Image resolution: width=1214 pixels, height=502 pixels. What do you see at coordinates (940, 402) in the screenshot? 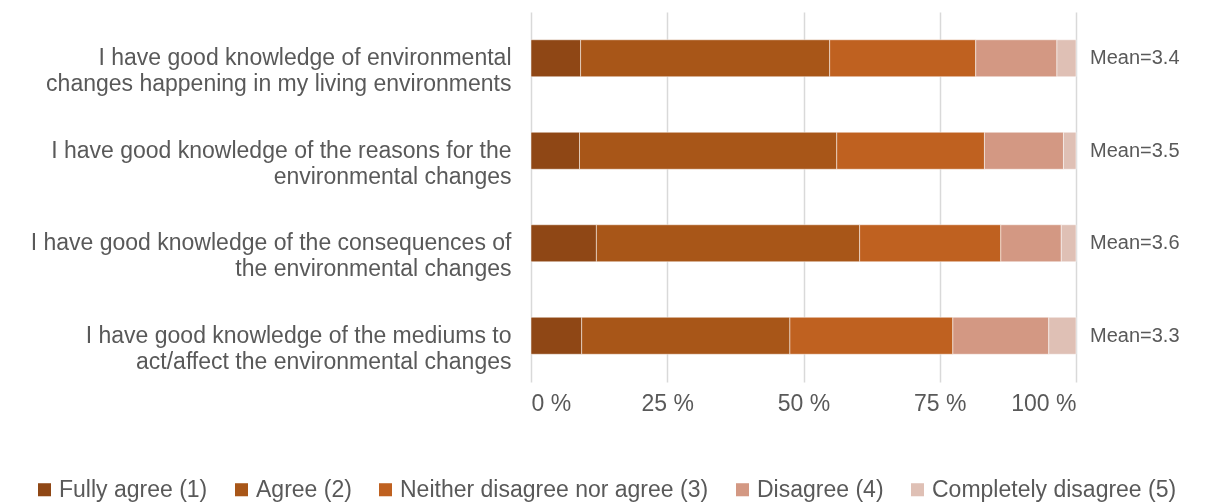
I see `x-tick-label: 75 %` at bounding box center [940, 402].